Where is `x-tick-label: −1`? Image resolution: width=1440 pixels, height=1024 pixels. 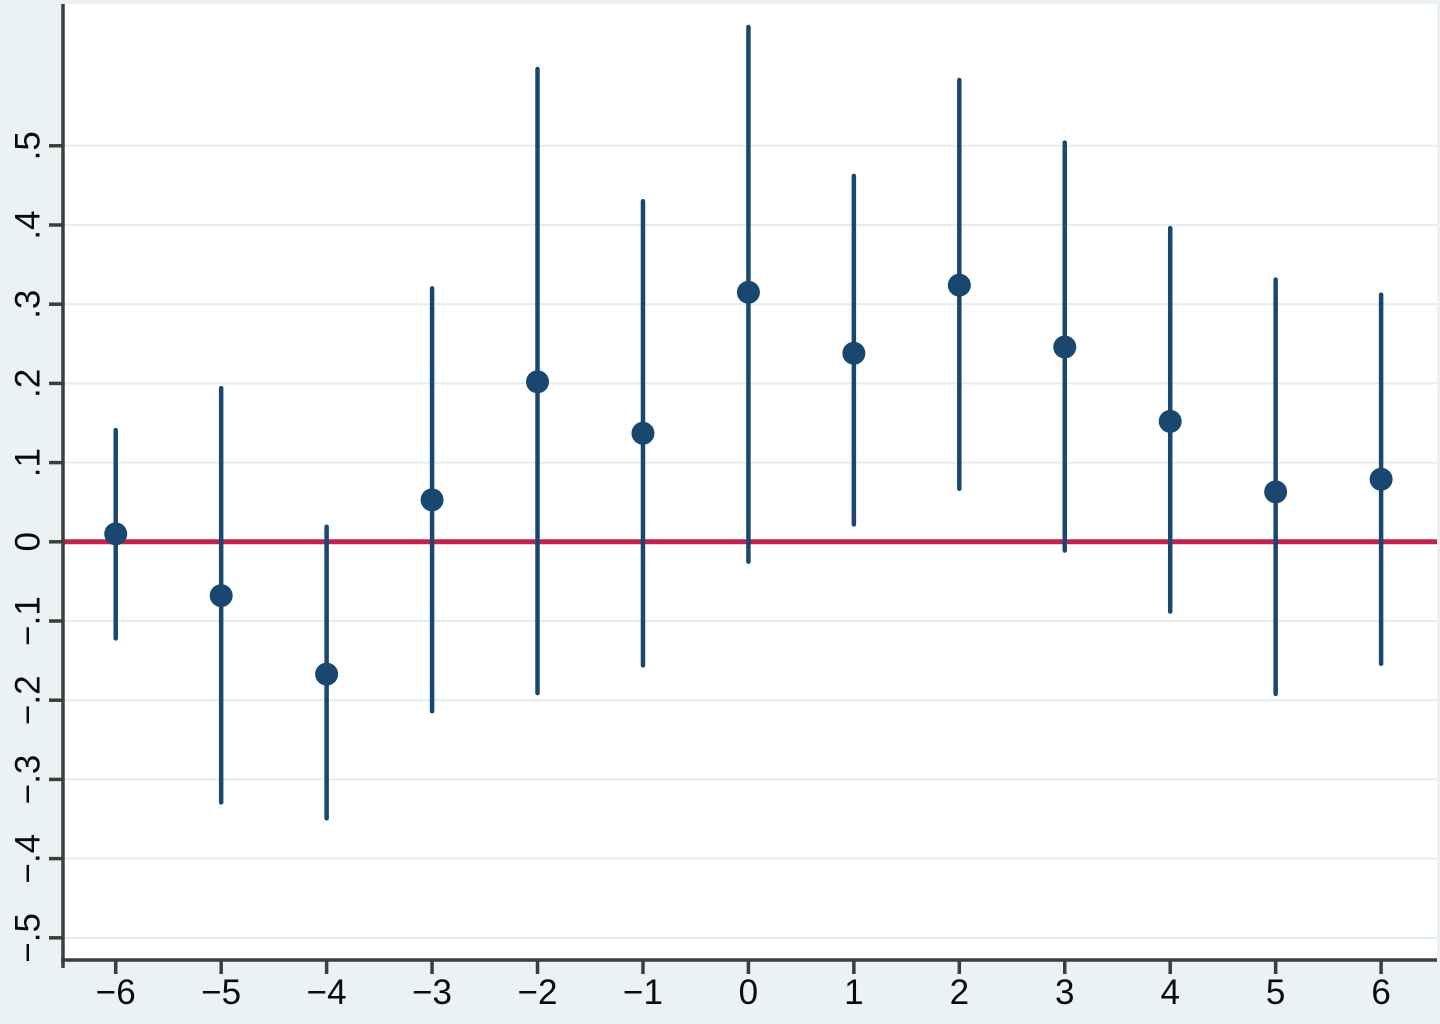
x-tick-label: −1 is located at coordinates (643, 992).